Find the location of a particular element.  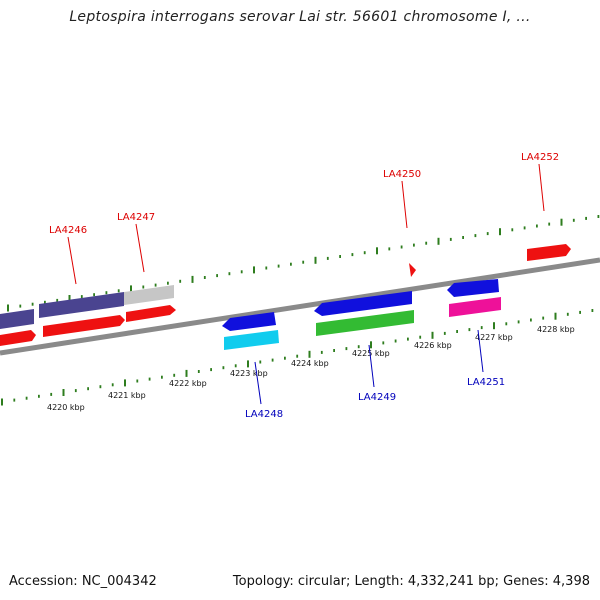

tick-label: 4223 kbp is located at coordinates (249, 373).